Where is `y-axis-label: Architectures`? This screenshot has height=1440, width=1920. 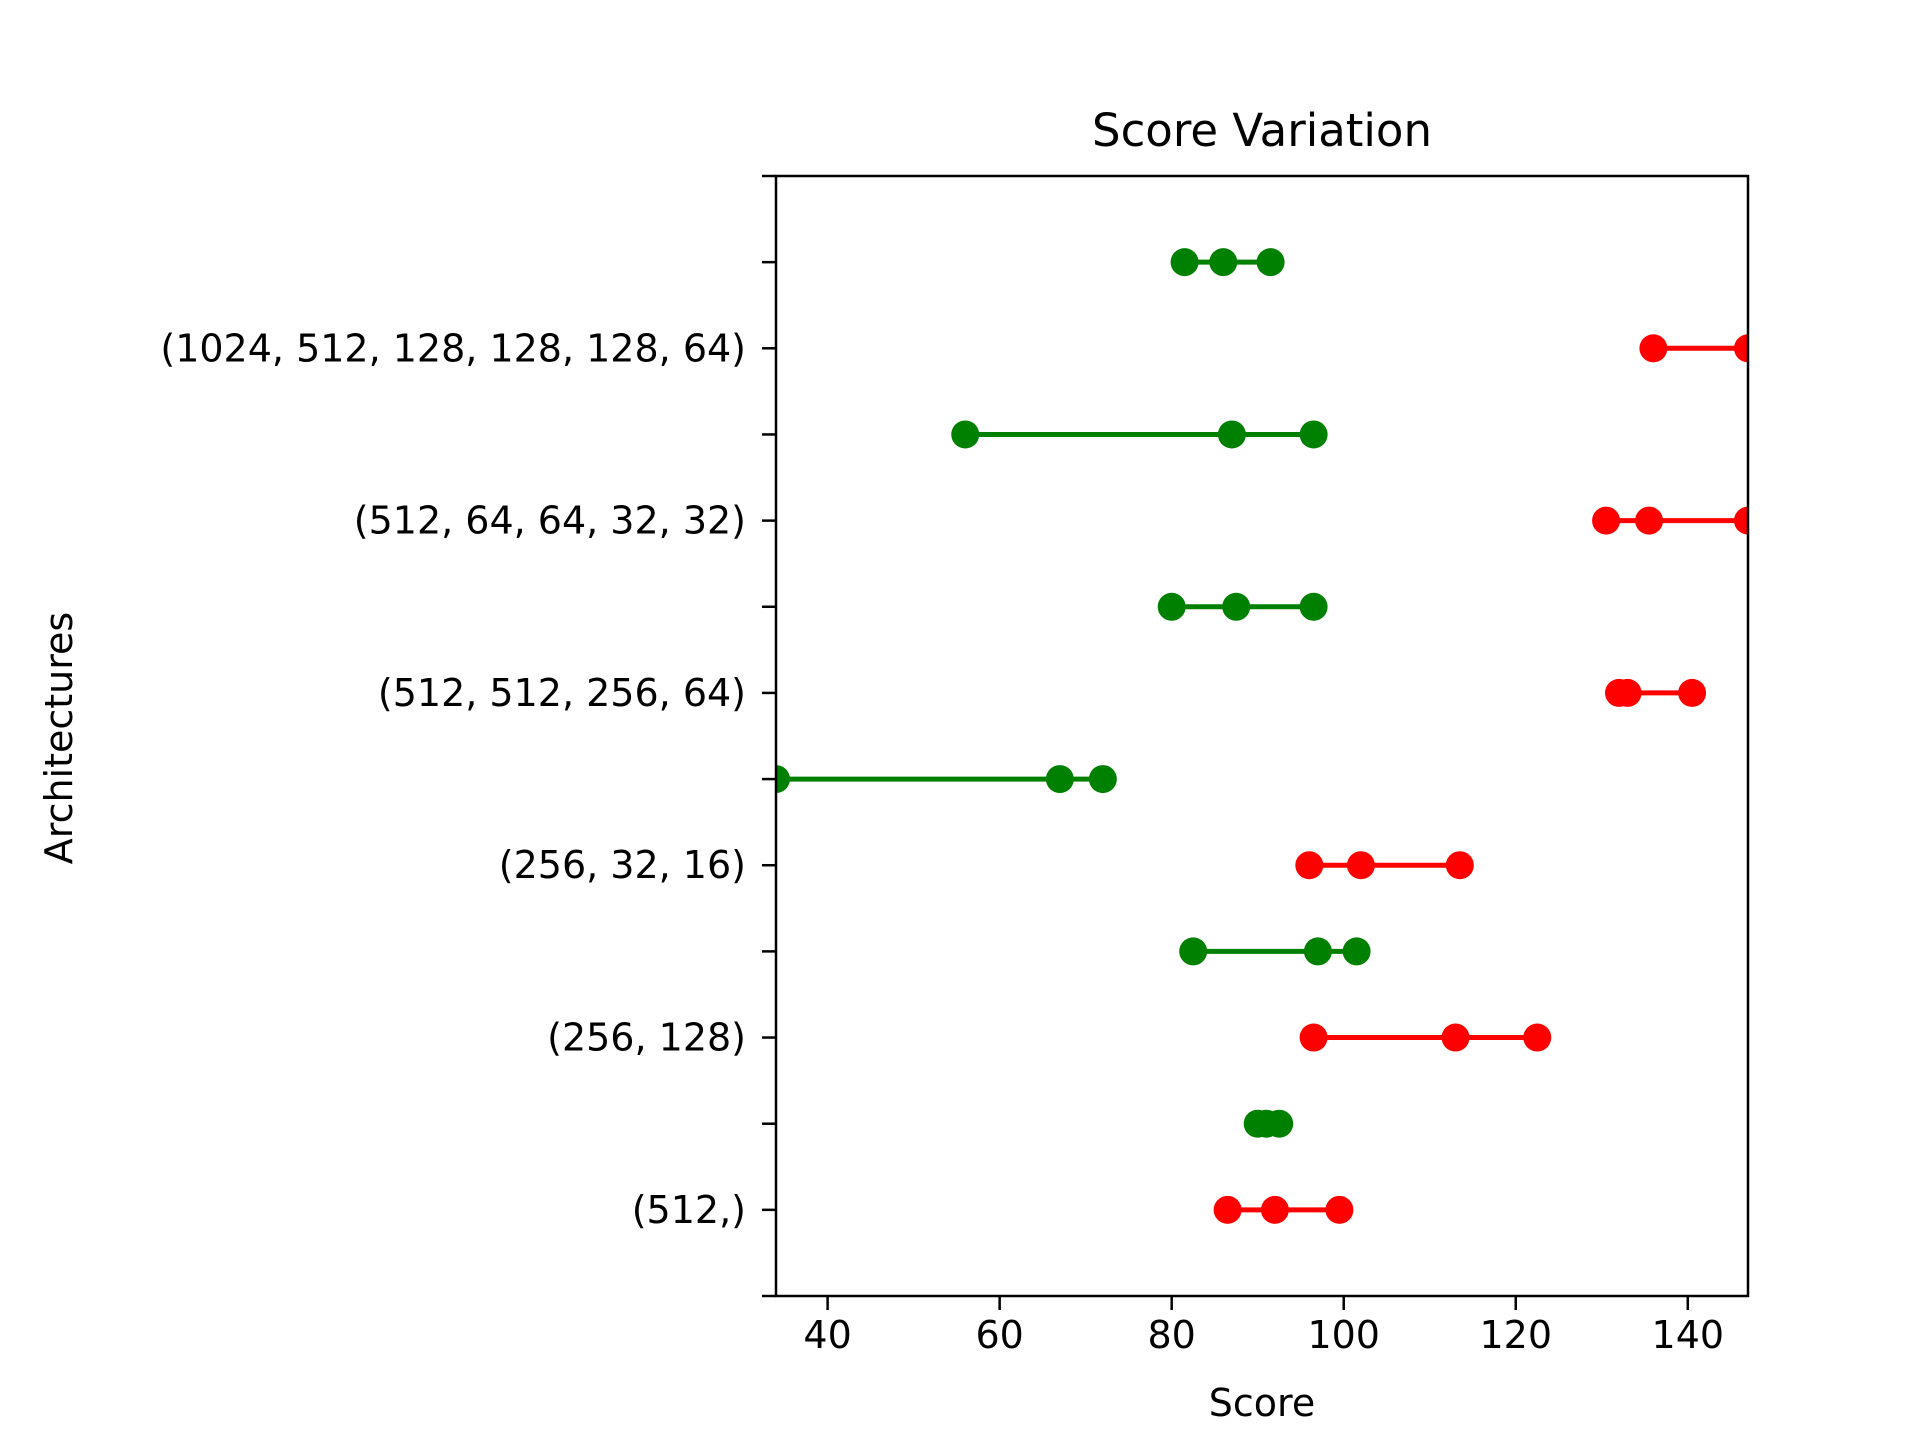 y-axis-label: Architectures is located at coordinates (59, 738).